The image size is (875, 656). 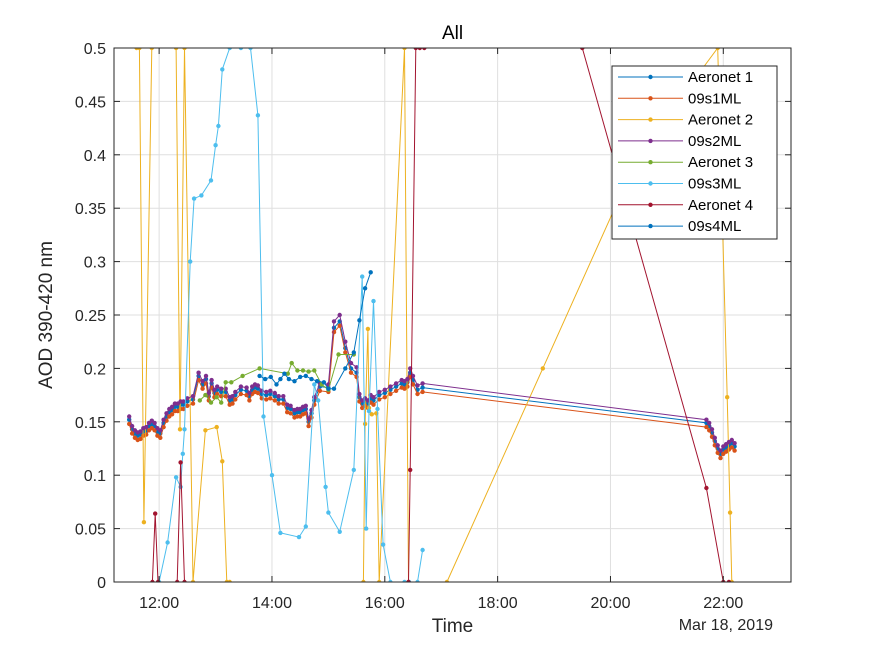 I want to click on legend-box, so click(x=694, y=152).